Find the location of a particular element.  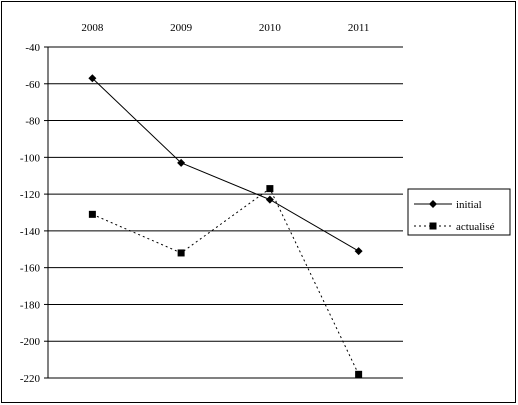

x-tick-label: 2010 is located at coordinates (270, 28).